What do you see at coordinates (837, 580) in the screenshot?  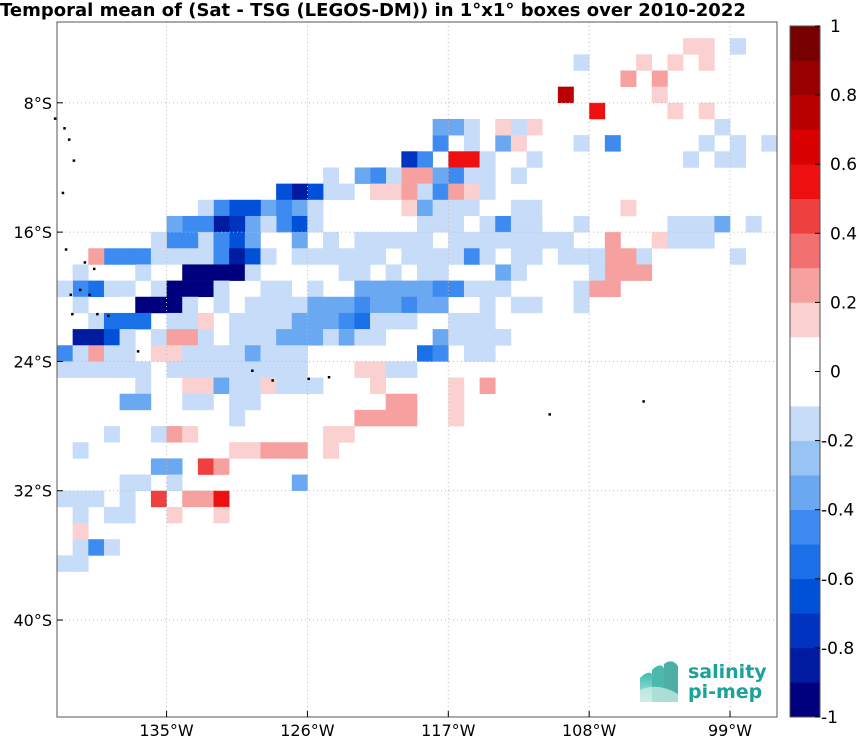 I see `colorbar-label: -0.6` at bounding box center [837, 580].